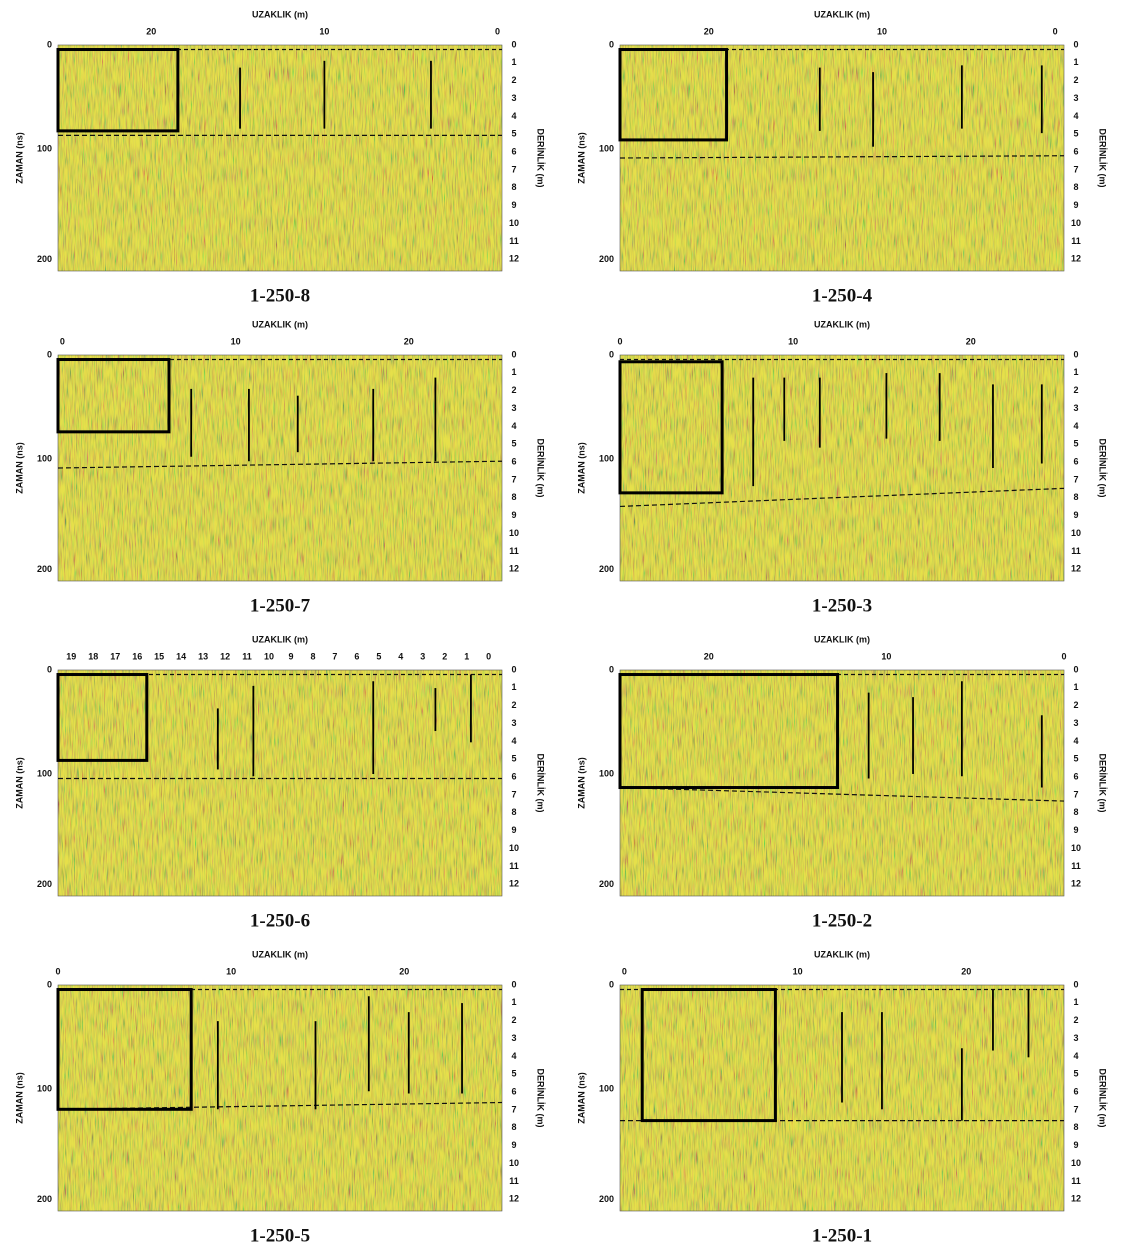  Describe the element at coordinates (842, 605) in the screenshot. I see `panel-label: 1-250-3` at that location.